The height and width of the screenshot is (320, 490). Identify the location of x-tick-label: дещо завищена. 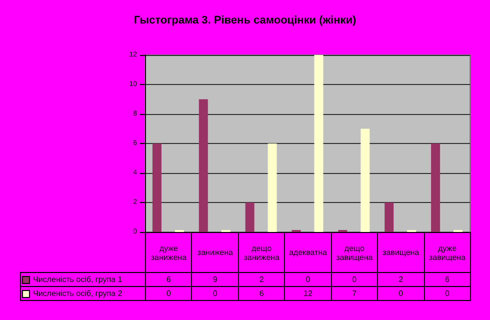
(354, 252).